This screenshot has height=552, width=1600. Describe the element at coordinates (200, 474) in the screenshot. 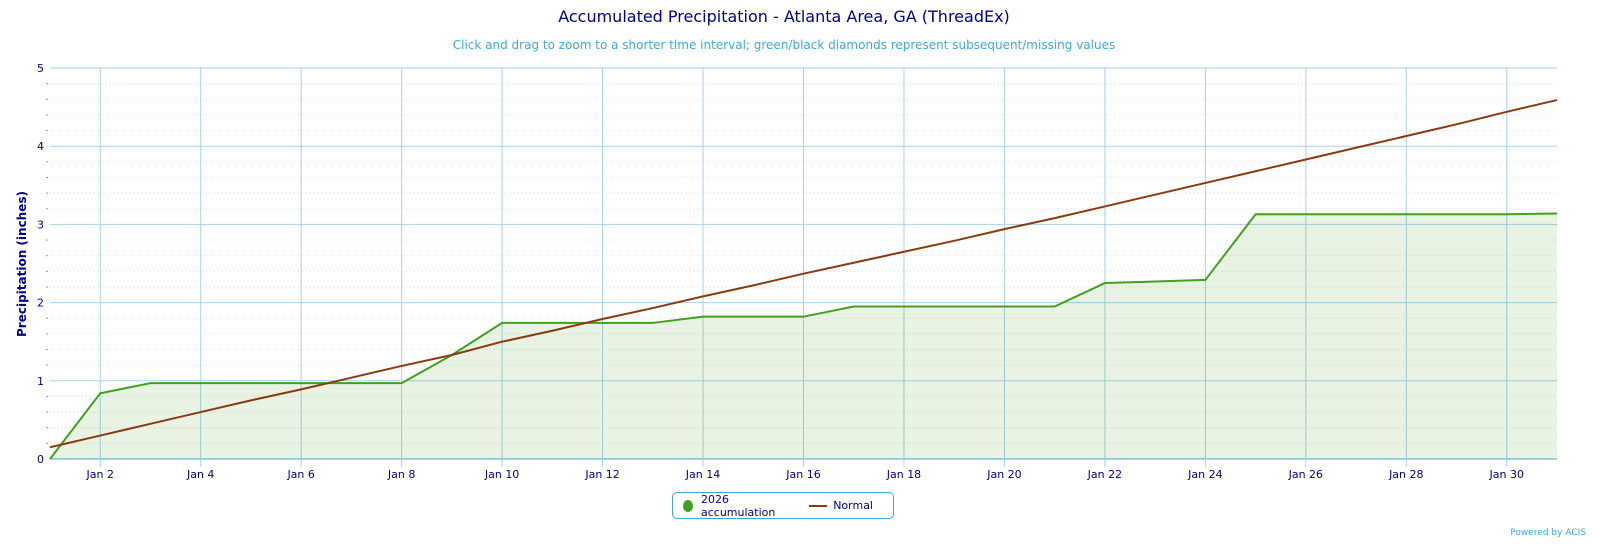

I see `x-tick-label: Jan 4` at that location.